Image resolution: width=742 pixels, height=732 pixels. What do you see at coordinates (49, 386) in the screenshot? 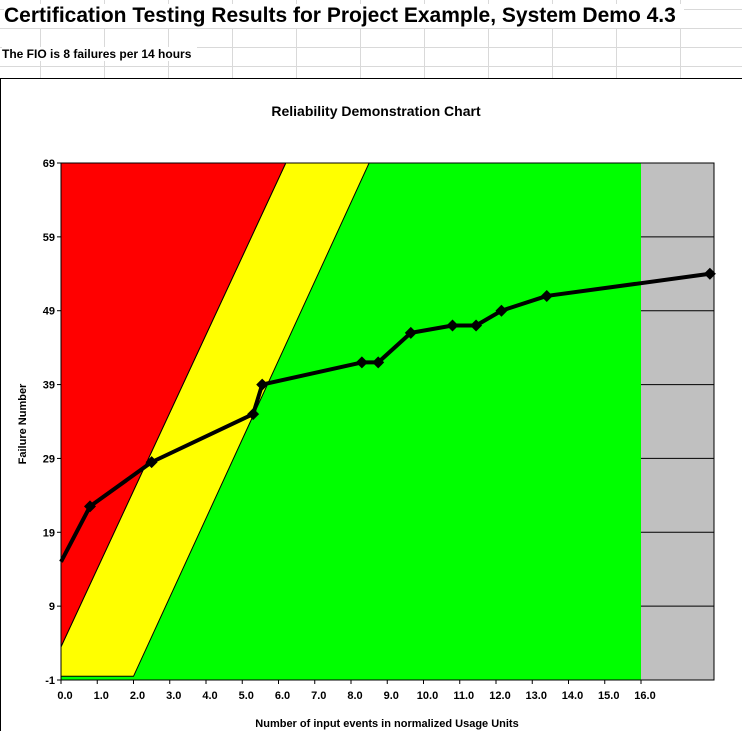
I see `y-tick-label: 39` at bounding box center [49, 386].